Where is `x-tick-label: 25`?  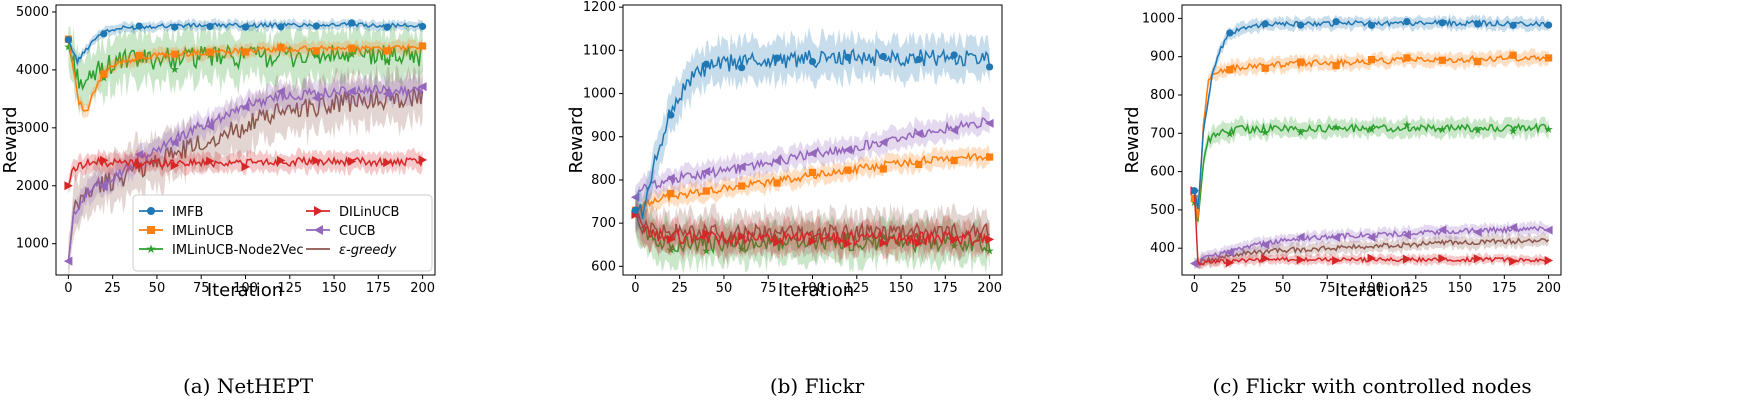
x-tick-label: 25 is located at coordinates (1238, 288).